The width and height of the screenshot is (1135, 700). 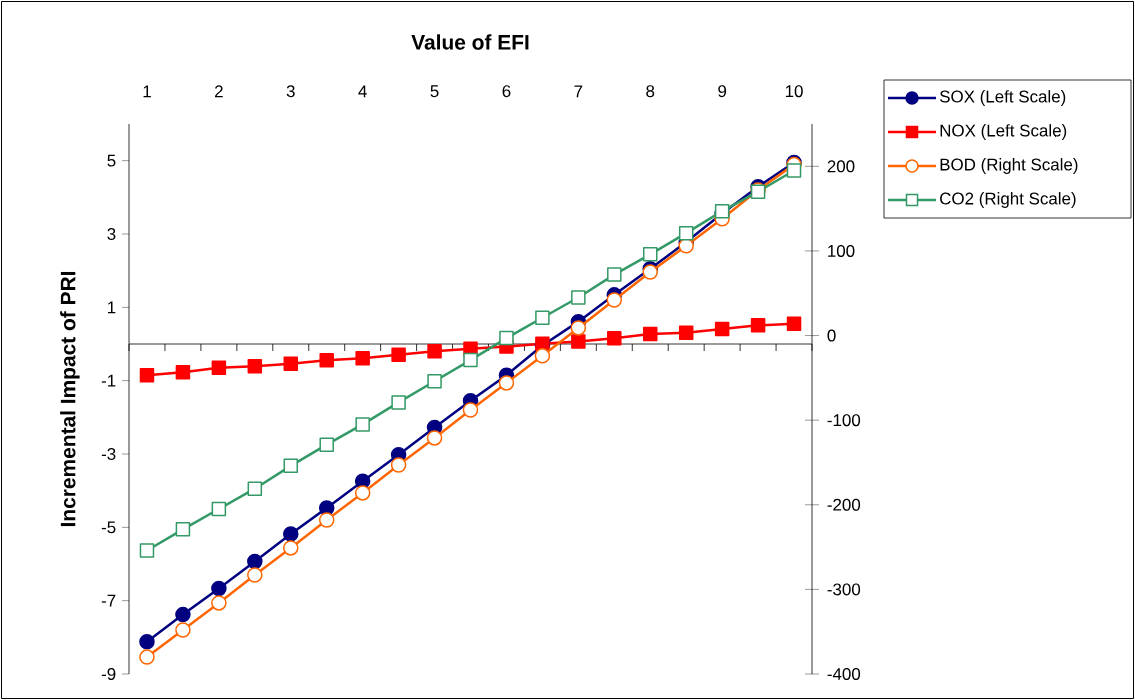 What do you see at coordinates (108, 380) in the screenshot?
I see `y-tick-label: -1` at bounding box center [108, 380].